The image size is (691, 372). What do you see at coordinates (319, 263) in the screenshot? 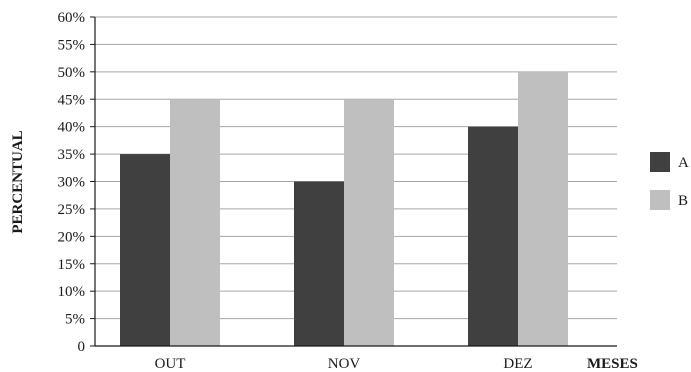
I see `bar-a-nov` at bounding box center [319, 263].